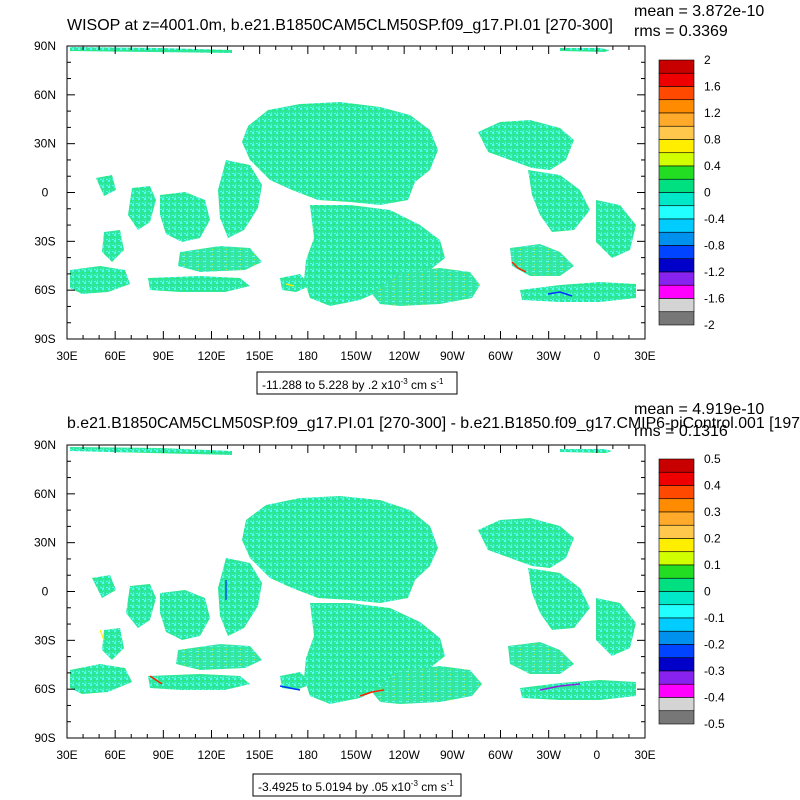 The height and width of the screenshot is (800, 800). Describe the element at coordinates (712, 113) in the screenshot. I see `colorbar-label: 1.2` at that location.